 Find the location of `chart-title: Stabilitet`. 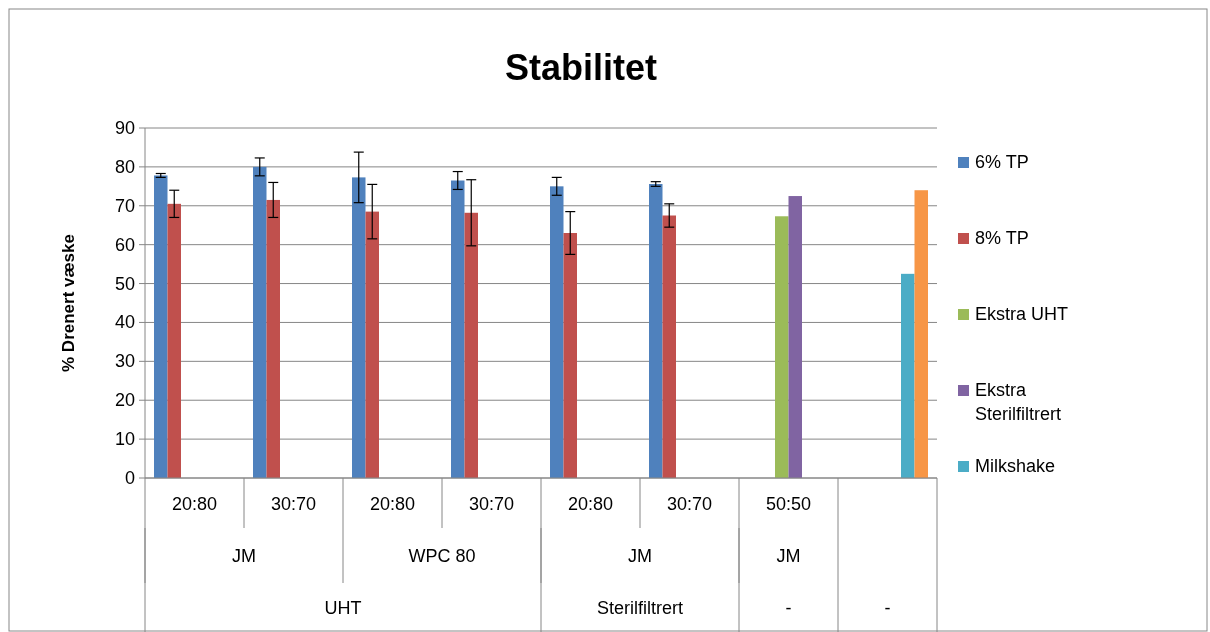

chart-title: Stabilitet is located at coordinates (581, 67).